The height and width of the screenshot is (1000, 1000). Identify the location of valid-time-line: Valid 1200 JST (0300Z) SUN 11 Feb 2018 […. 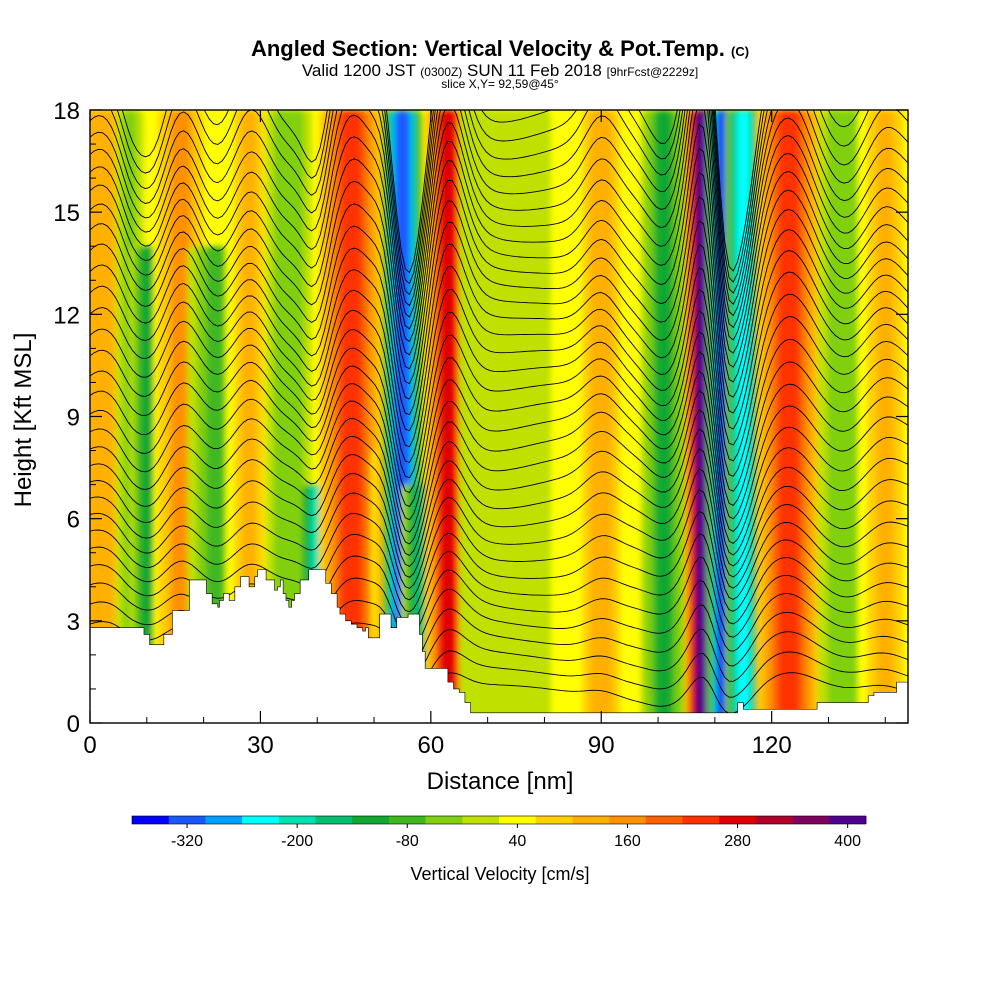
(500, 71).